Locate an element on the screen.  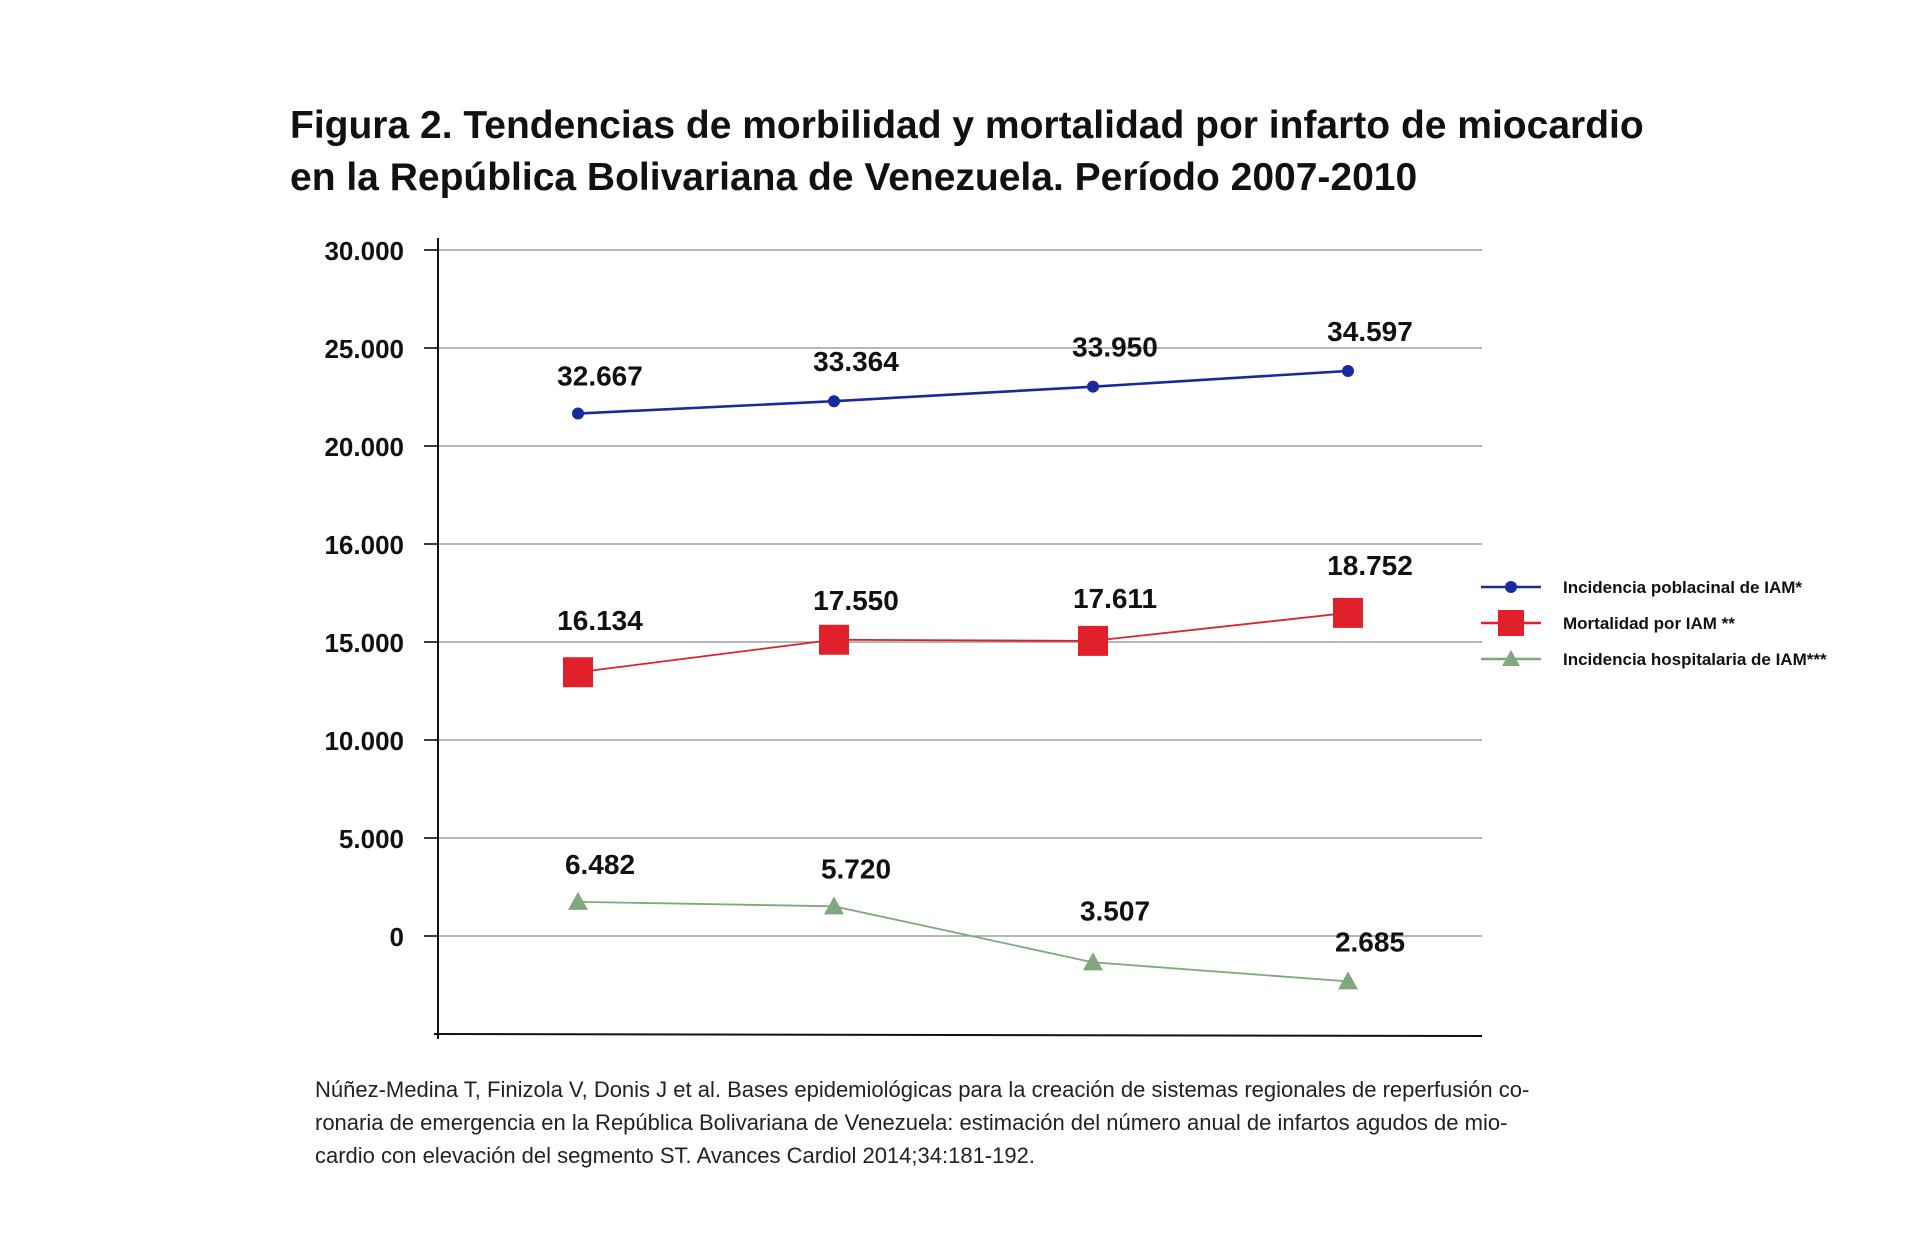
y-tick-label: 20.000 is located at coordinates (364, 447).